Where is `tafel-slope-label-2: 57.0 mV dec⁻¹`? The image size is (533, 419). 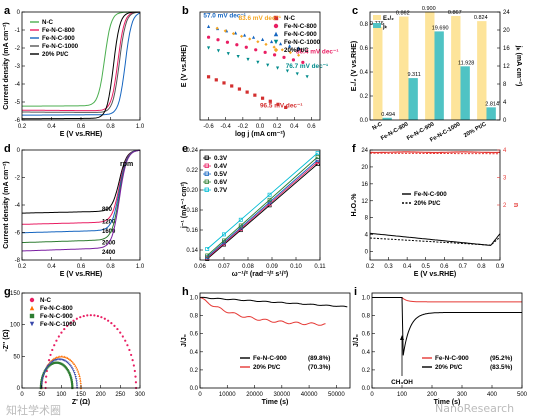
tafel-slope-label-2: 57.0 mV dec⁻¹ is located at coordinates (224, 15).